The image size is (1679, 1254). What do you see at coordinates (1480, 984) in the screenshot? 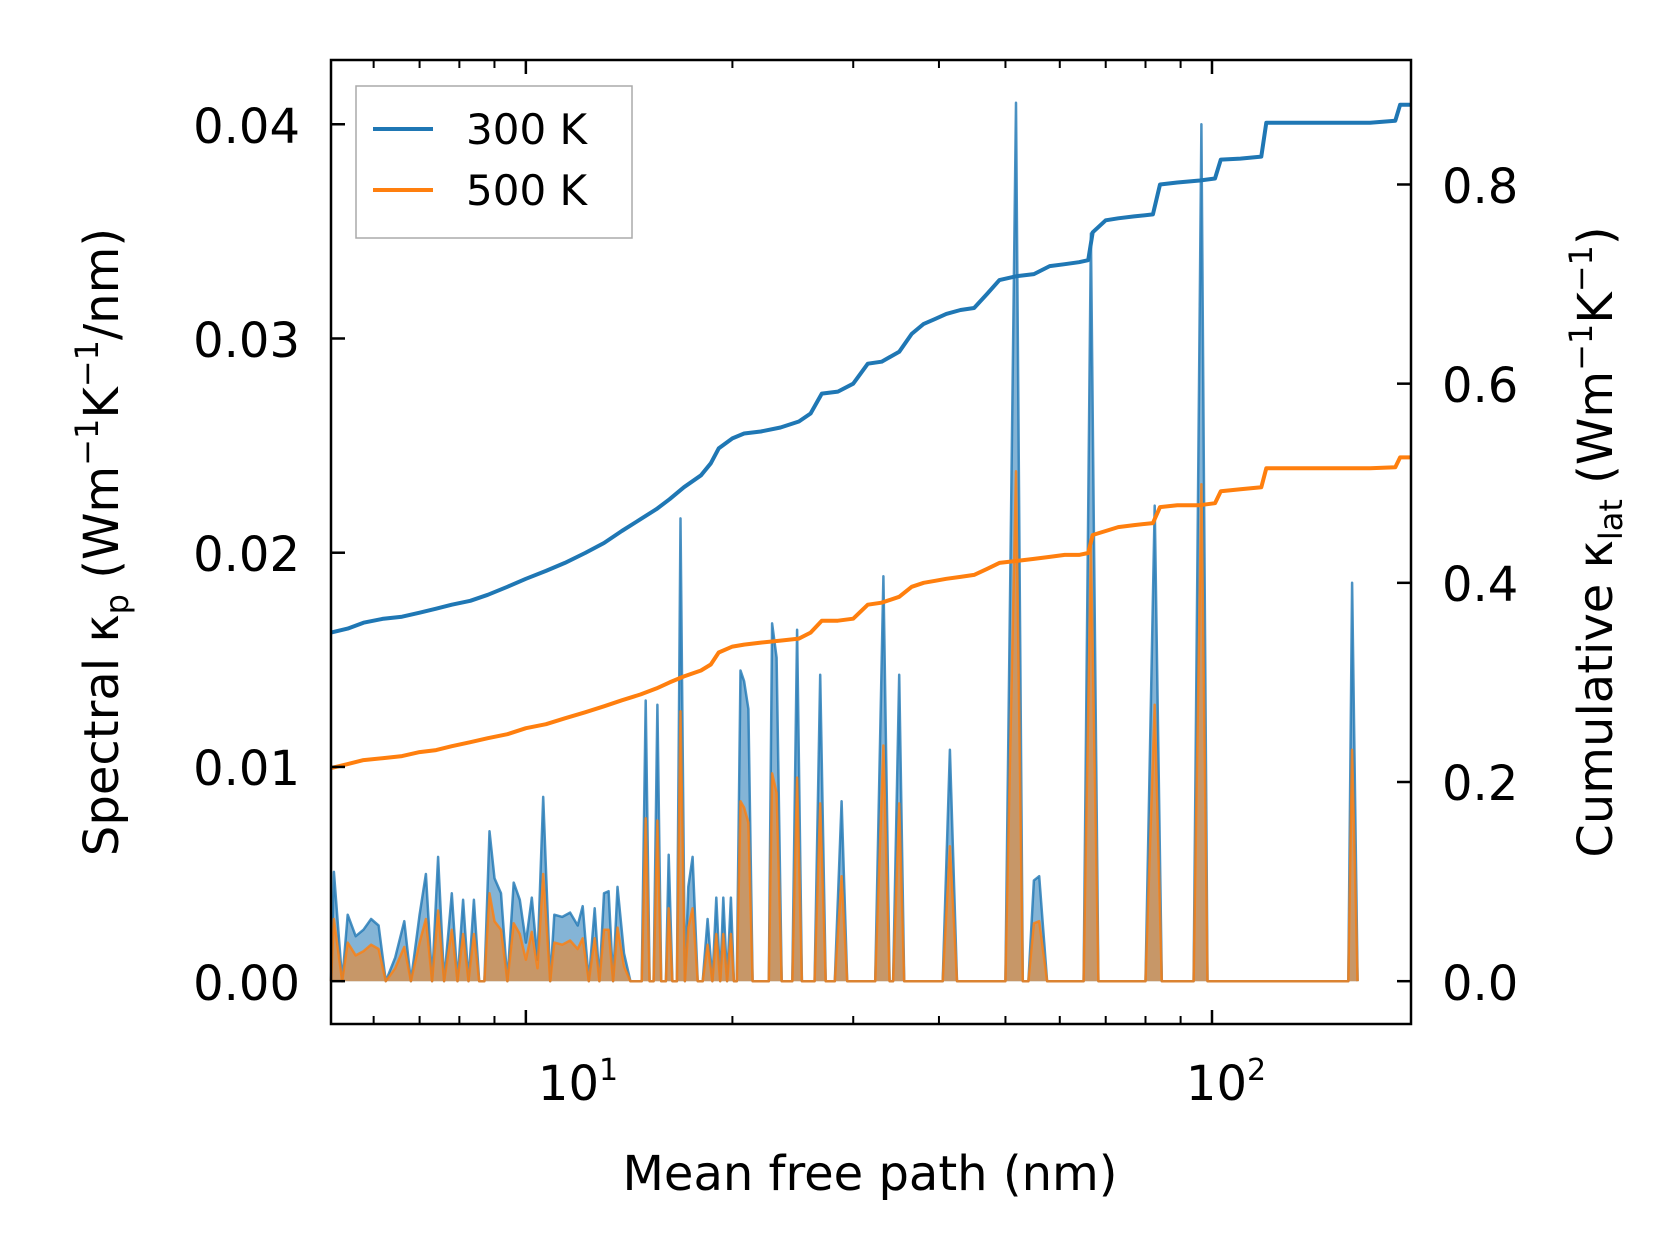
I see `y-right-tick-label-0: 0.0` at bounding box center [1480, 984].